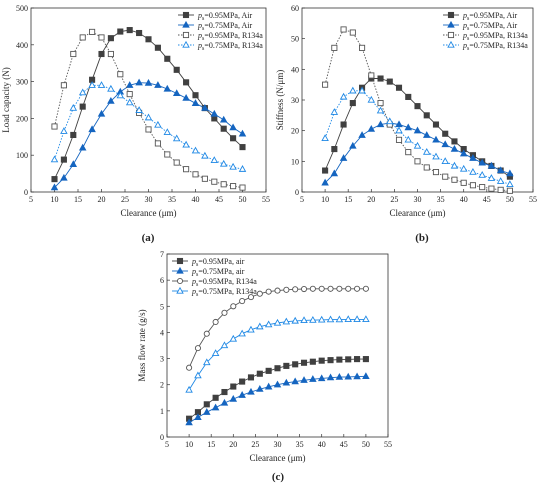 The image size is (550, 487). I want to click on x-tick-label: 5, so click(302, 199).